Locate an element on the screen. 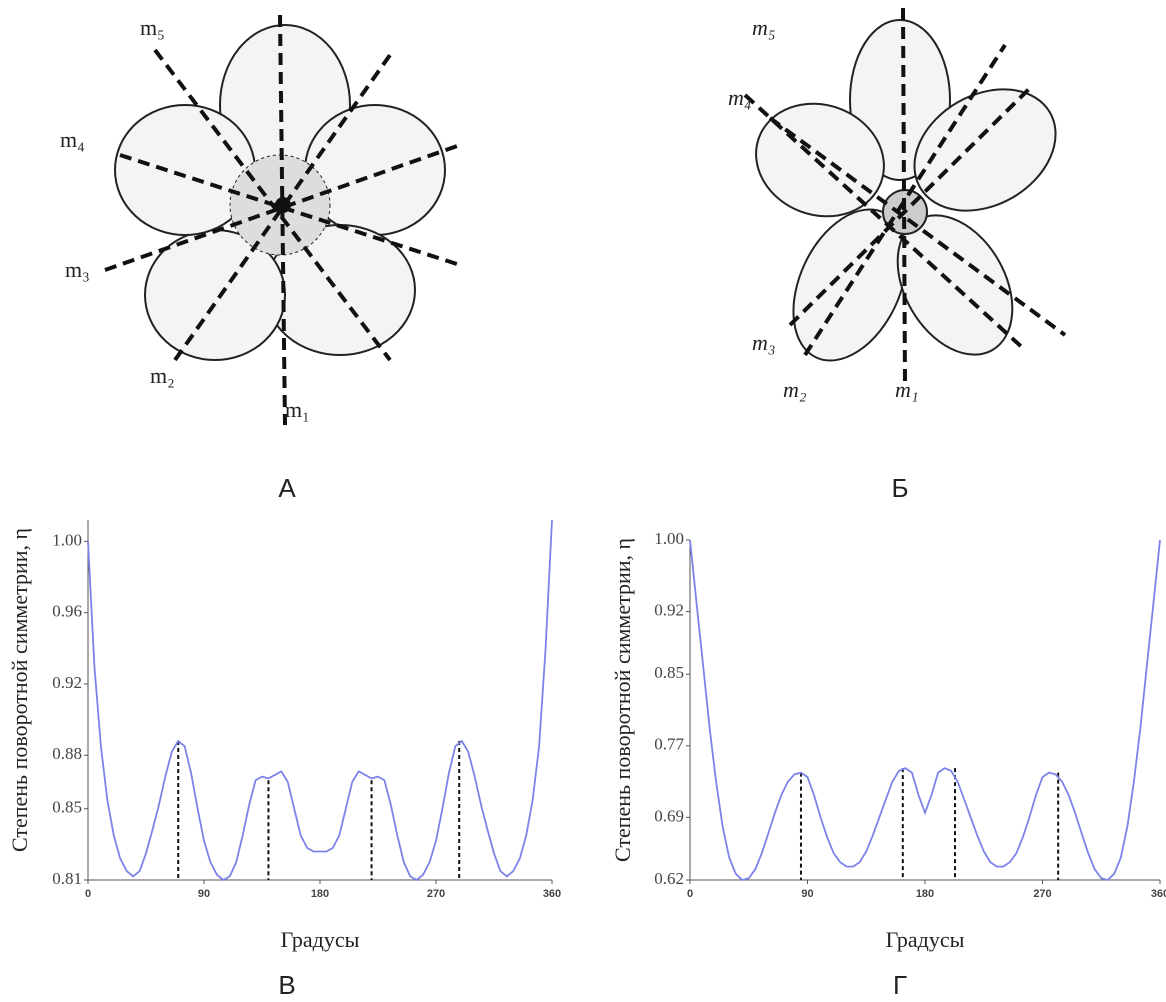 The image size is (1166, 1002). y-tick-label: 0.69 is located at coordinates (669, 815).